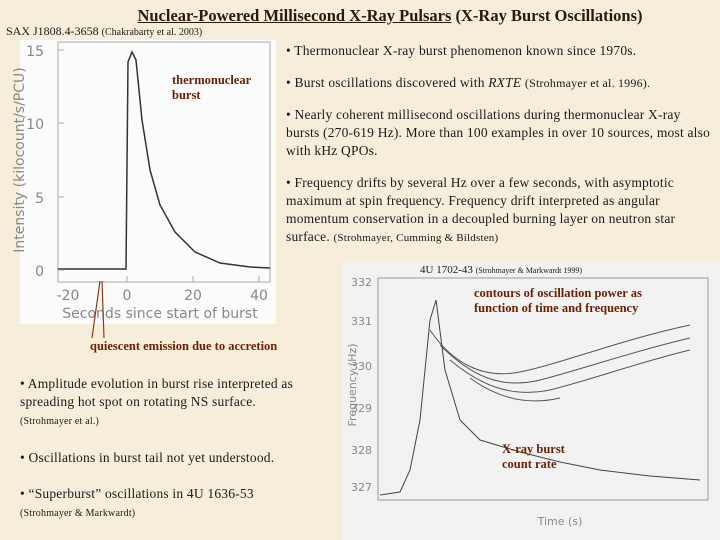  What do you see at coordinates (127, 296) in the screenshot?
I see `x-tick-label: 0` at bounding box center [127, 296].